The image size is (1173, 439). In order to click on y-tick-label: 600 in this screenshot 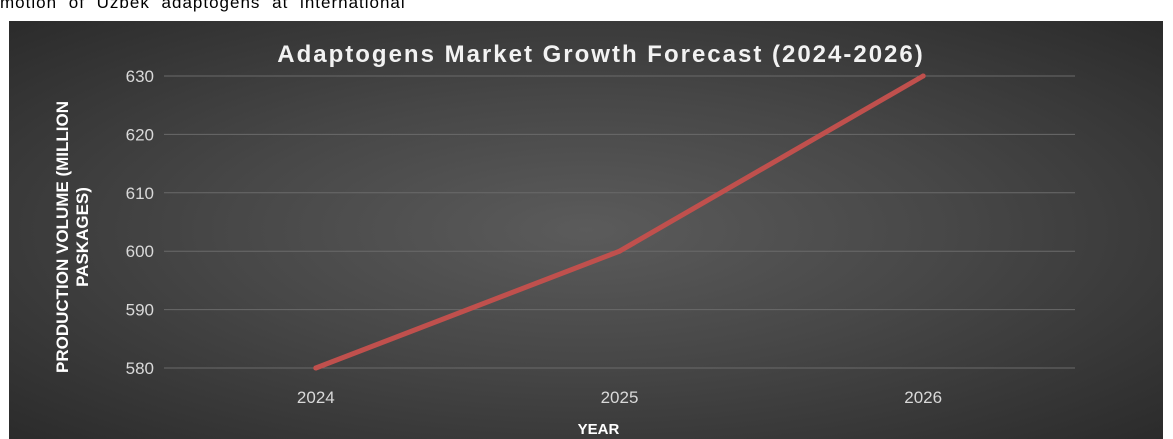, I will do `click(140, 251)`.